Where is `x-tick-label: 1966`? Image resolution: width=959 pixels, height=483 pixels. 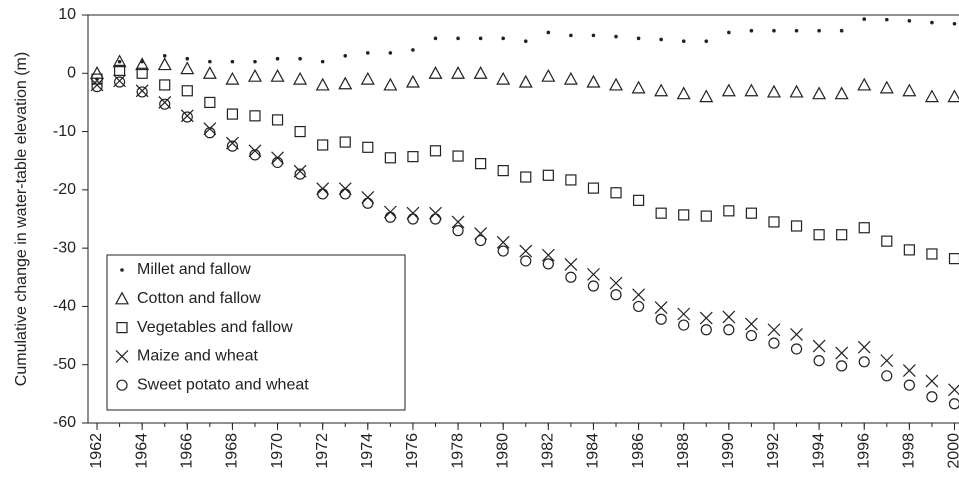
x-tick-label: 1966 is located at coordinates (187, 451).